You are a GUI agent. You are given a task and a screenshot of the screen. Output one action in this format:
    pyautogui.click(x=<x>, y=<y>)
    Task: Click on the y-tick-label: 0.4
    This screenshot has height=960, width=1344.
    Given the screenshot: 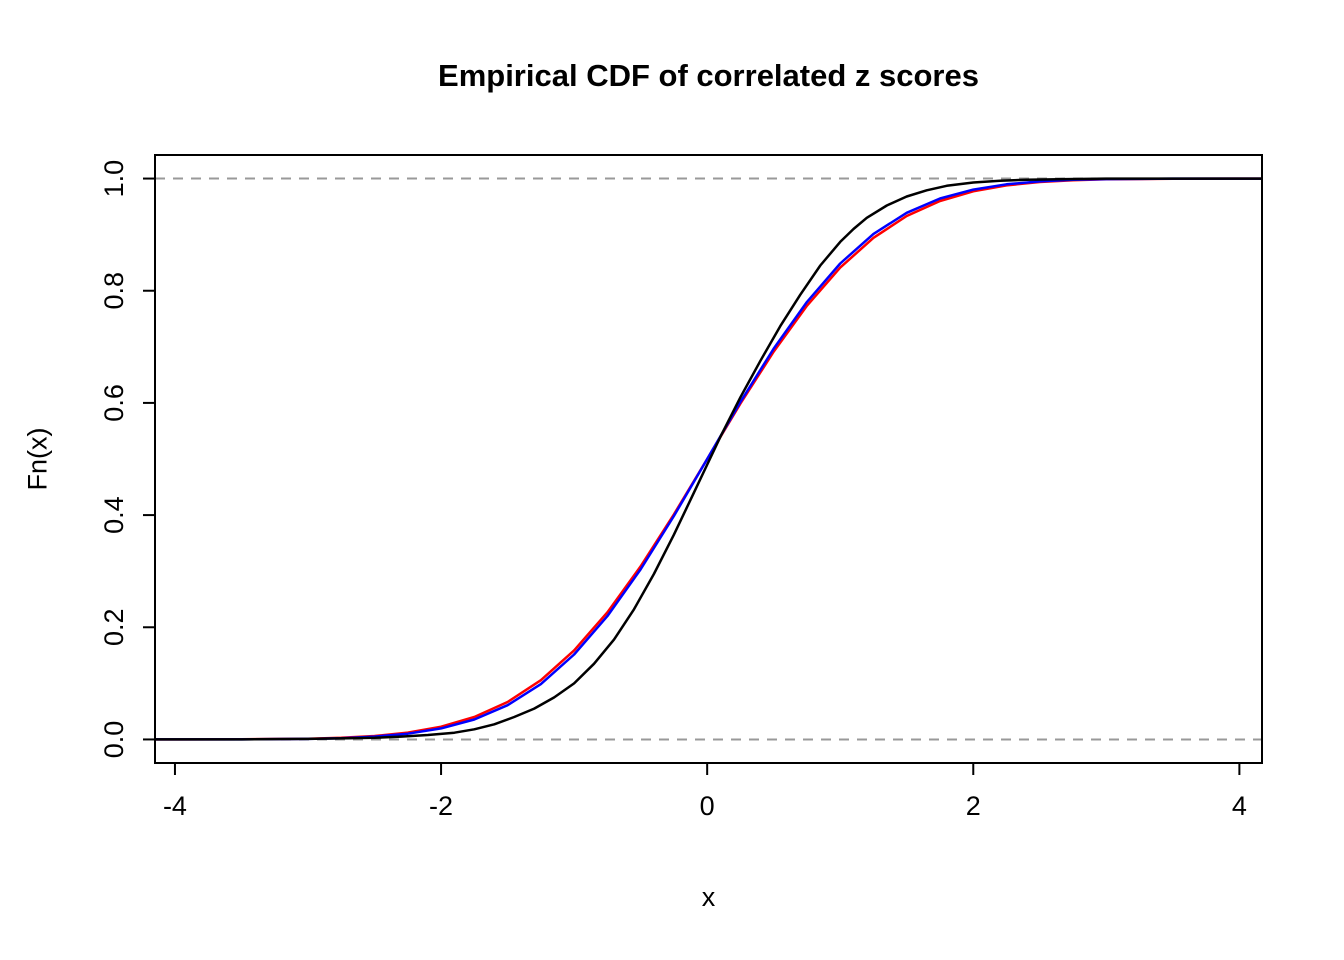 What is the action you would take?
    pyautogui.click(x=114, y=515)
    